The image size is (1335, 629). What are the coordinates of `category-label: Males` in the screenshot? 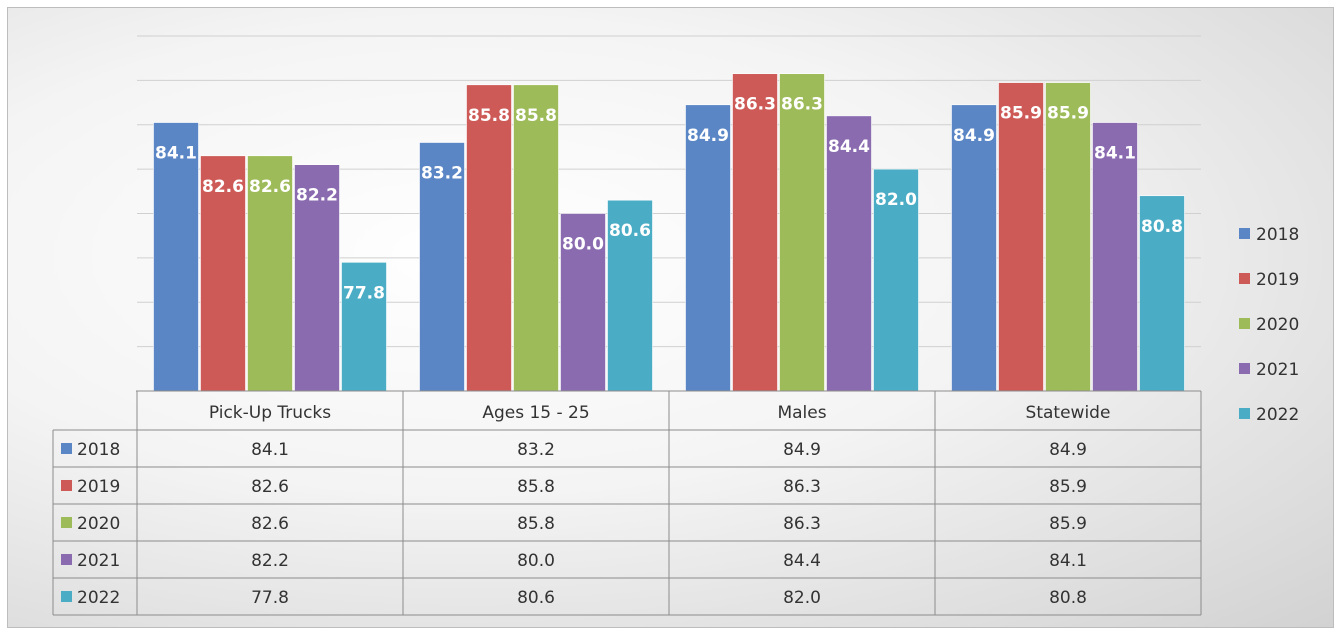 It's located at (801, 413).